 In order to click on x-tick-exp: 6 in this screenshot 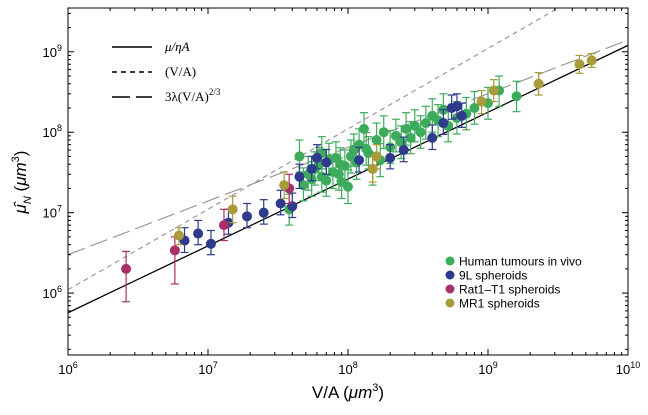, I will do `click(75, 365)`.